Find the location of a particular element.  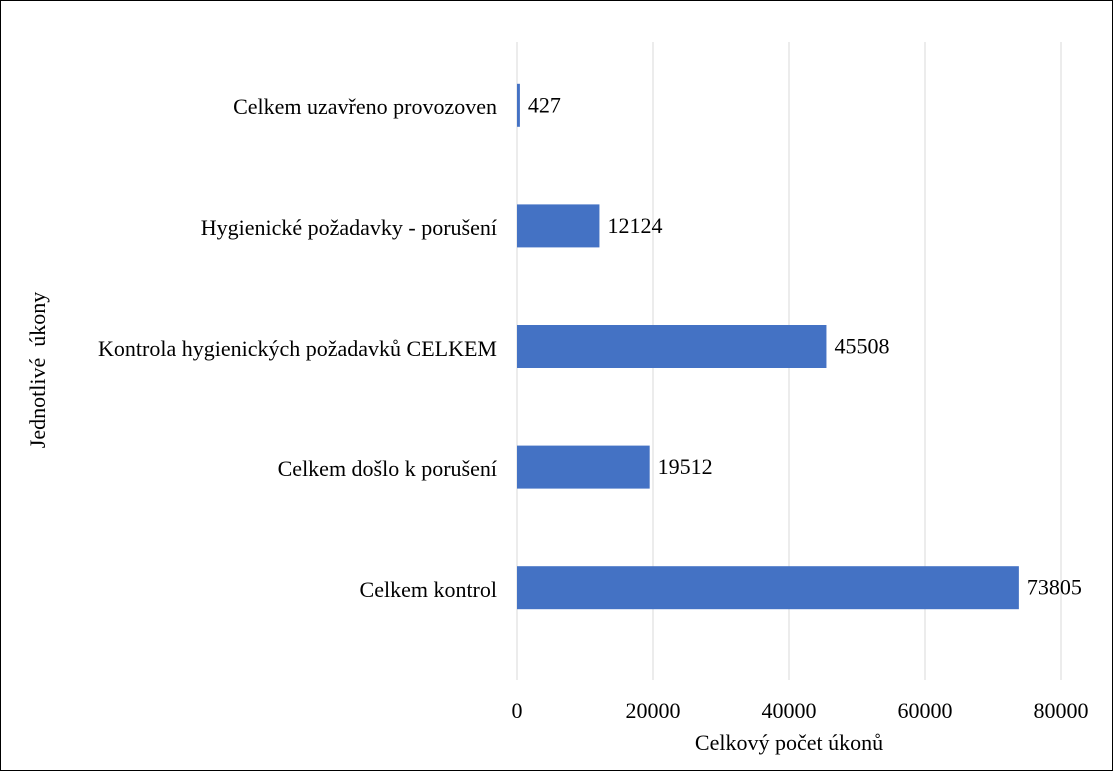

data-label: 73805 is located at coordinates (1054, 587).